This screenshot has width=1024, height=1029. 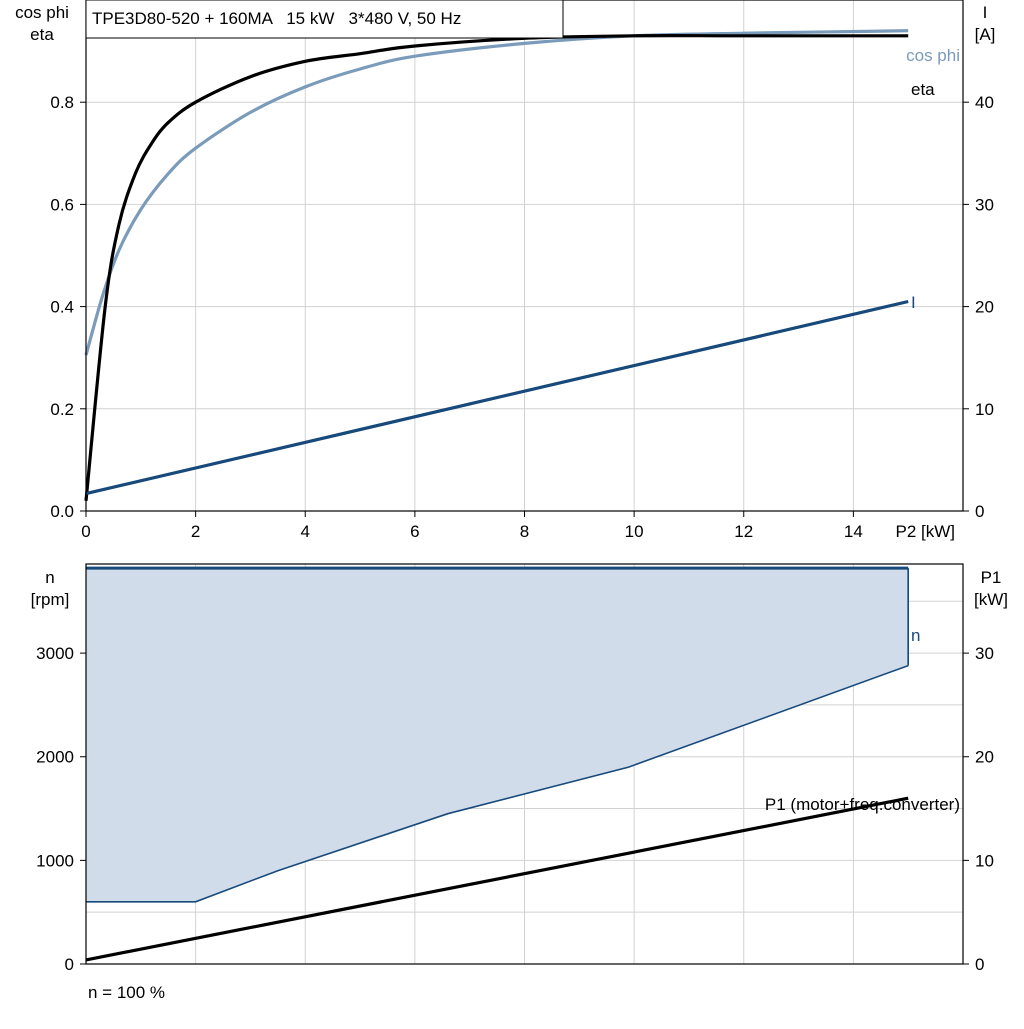 What do you see at coordinates (85, 531) in the screenshot?
I see `top-x-tick-label: 0` at bounding box center [85, 531].